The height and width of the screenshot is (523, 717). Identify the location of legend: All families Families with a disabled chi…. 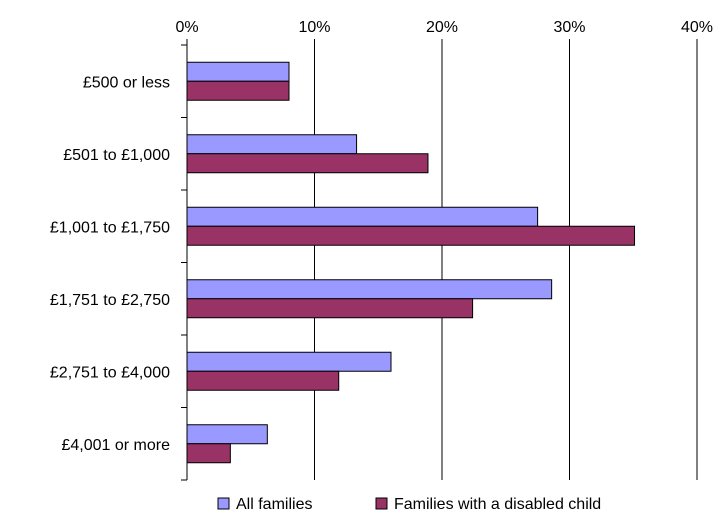
(409, 504).